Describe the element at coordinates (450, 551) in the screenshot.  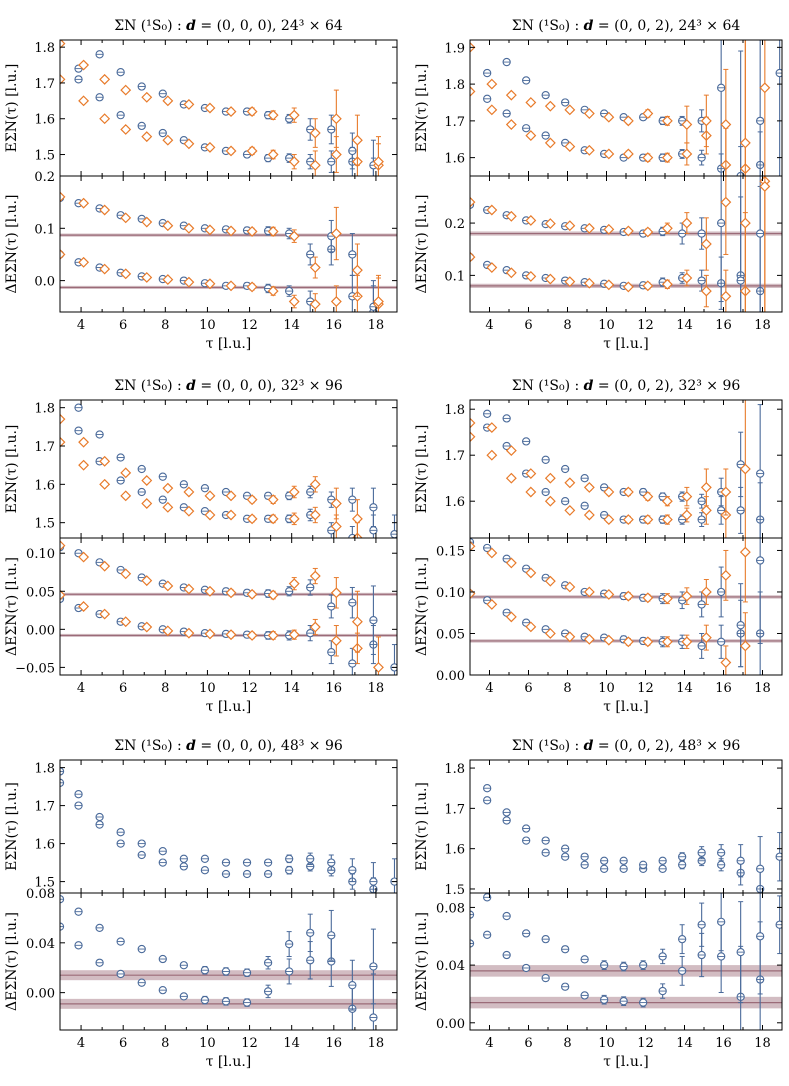
I see `y-tick-label: 0.15` at that location.